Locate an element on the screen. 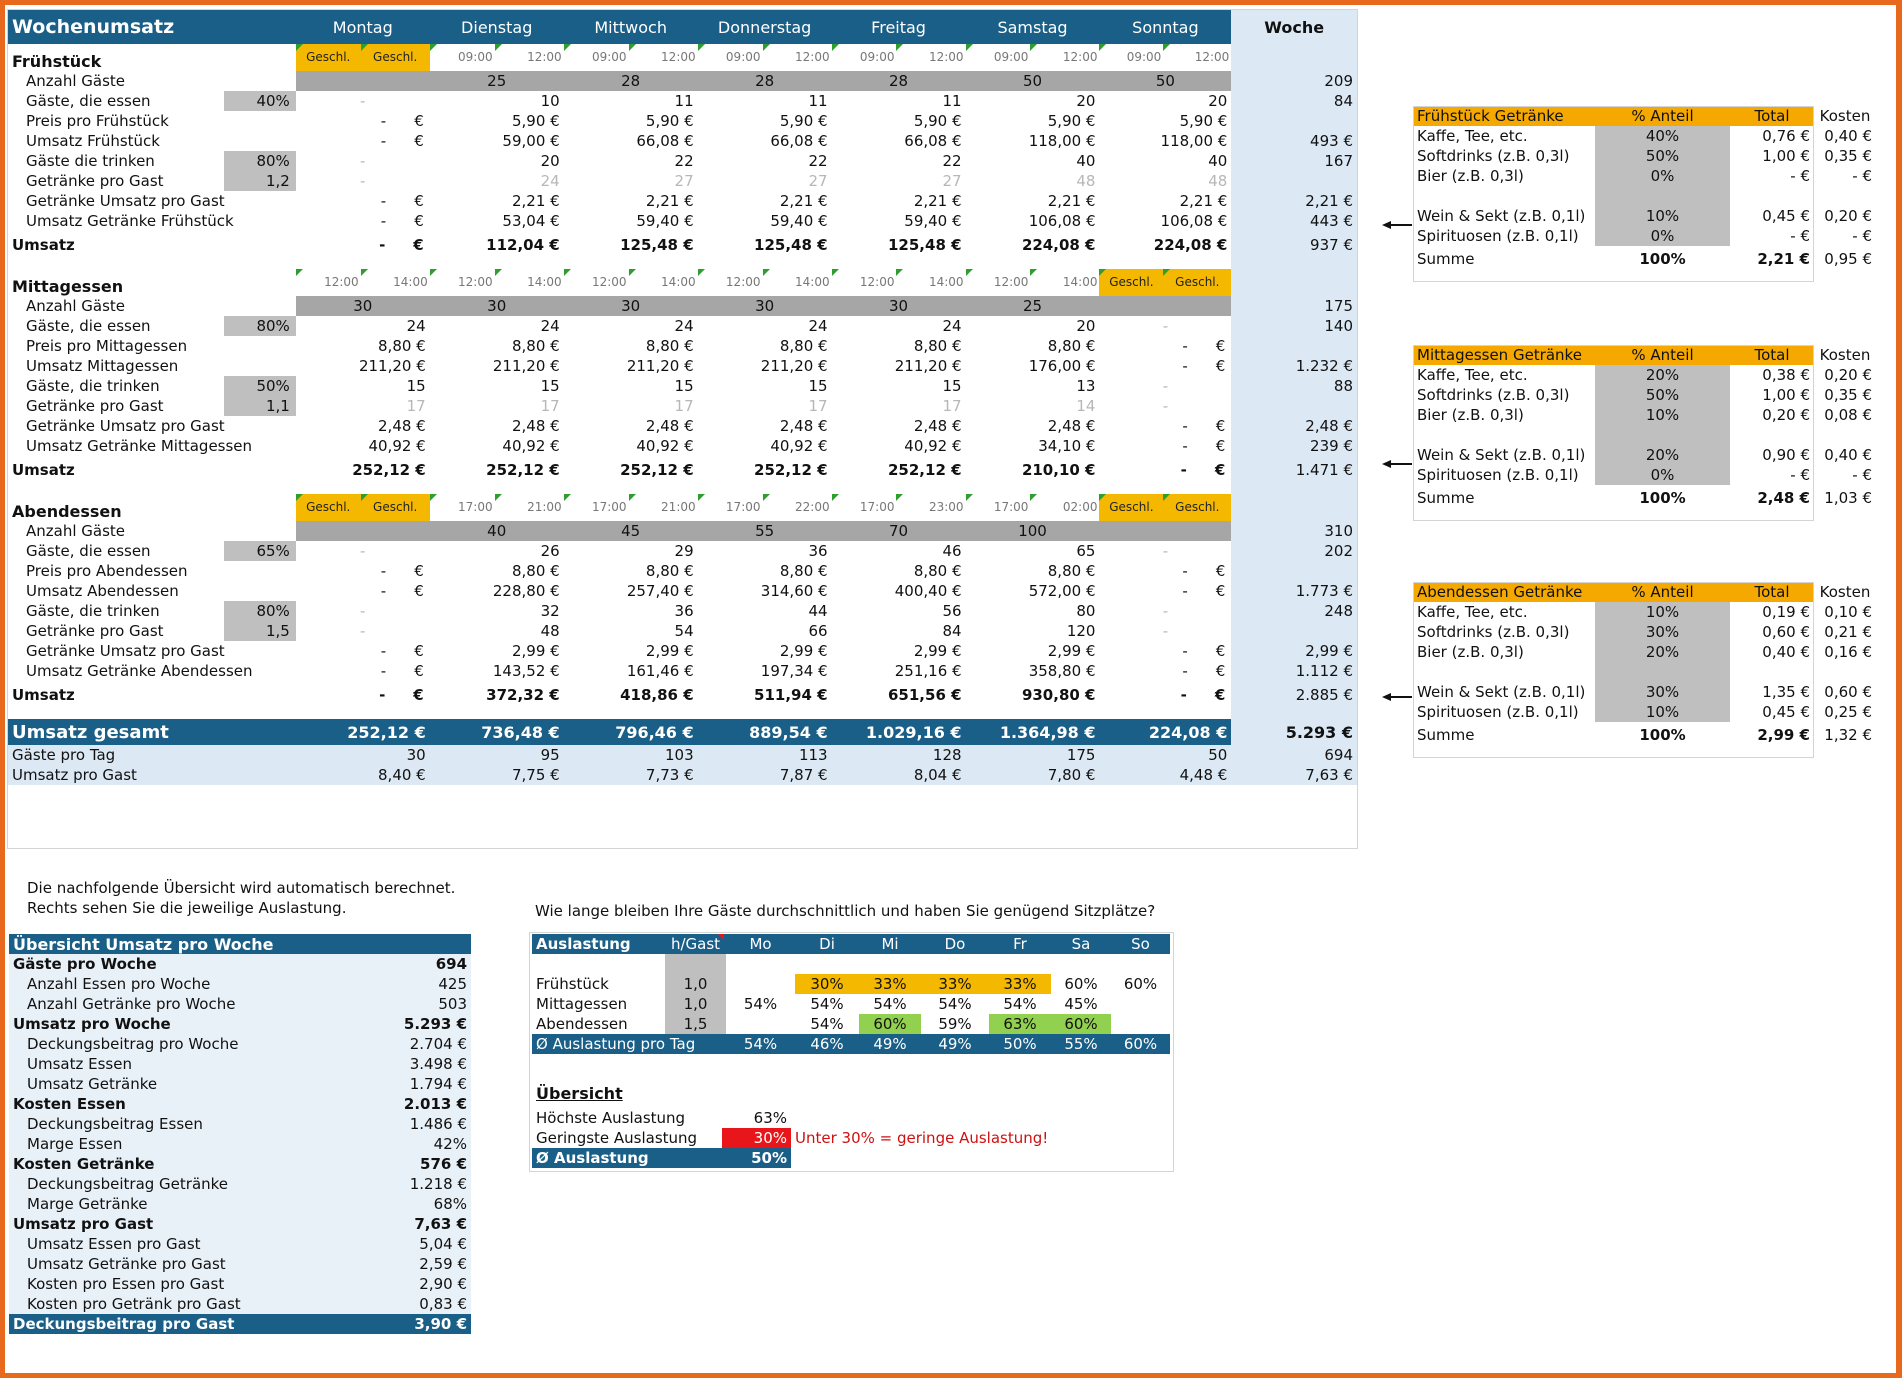 This screenshot has height=1378, width=1902. percent-input: 40% is located at coordinates (259, 101).